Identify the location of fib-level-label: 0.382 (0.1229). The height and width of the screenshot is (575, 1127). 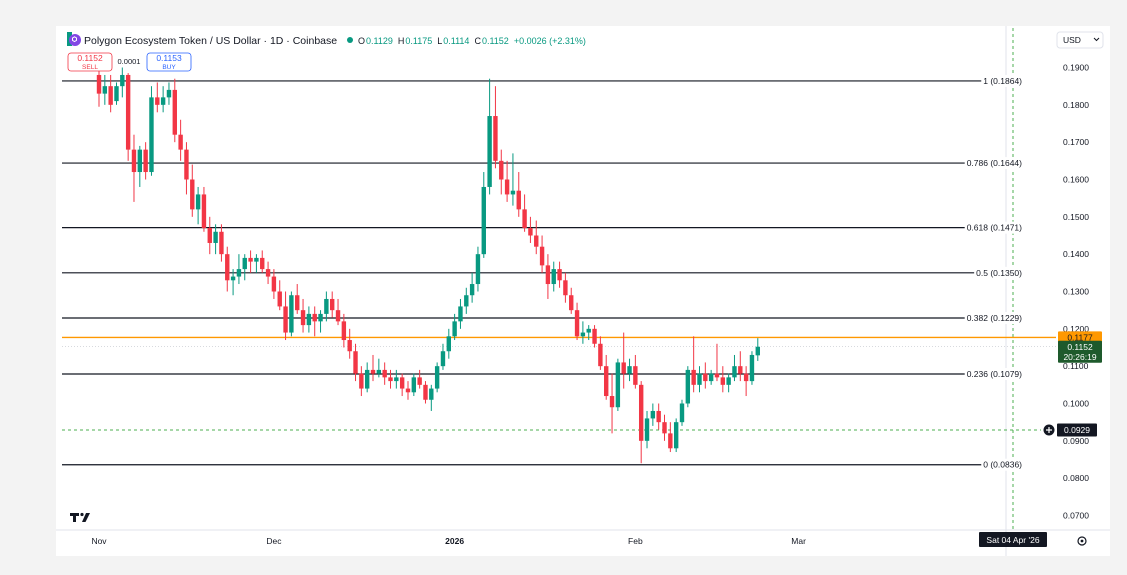
(994, 318).